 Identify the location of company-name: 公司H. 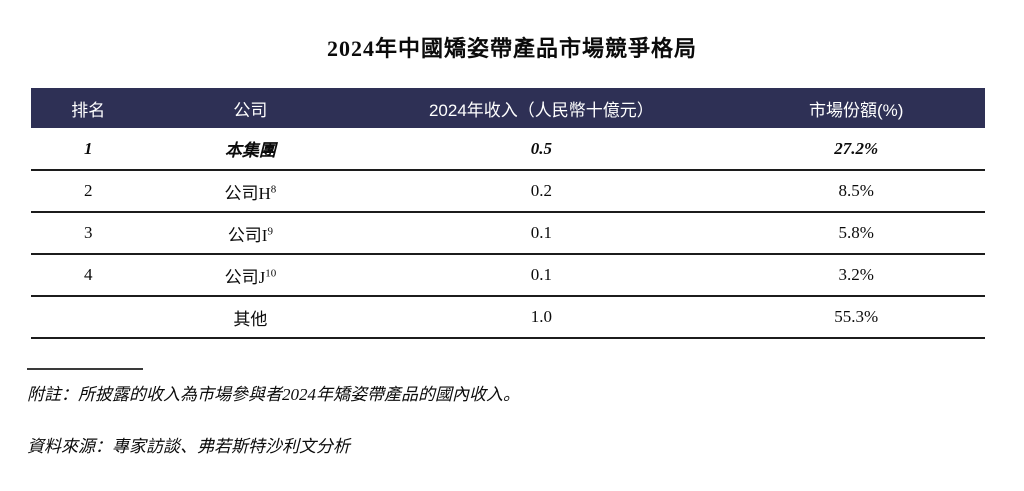
(247, 193).